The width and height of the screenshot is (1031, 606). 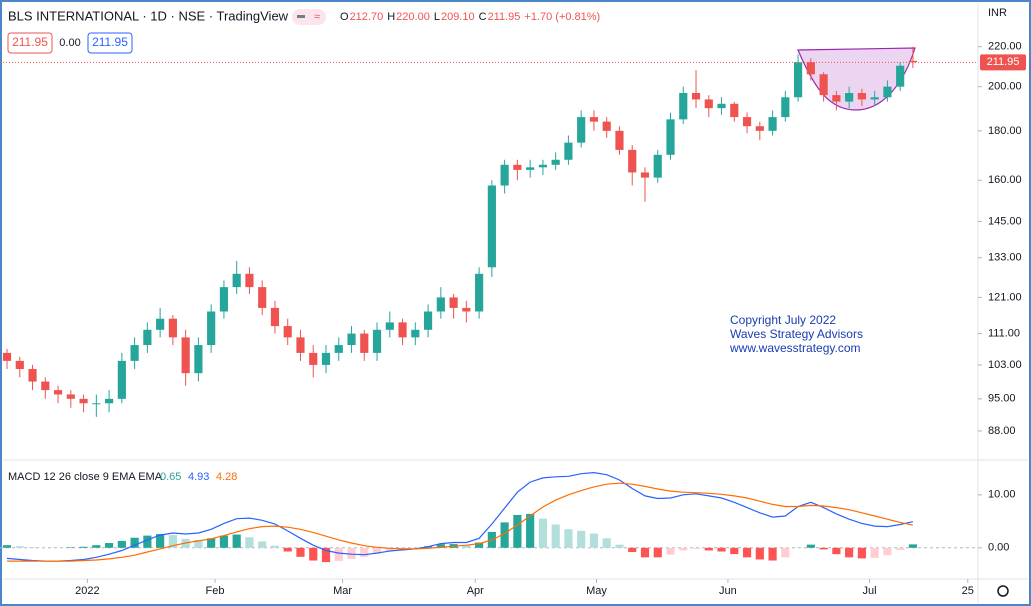 I want to click on settings-icon, so click(x=1003, y=591).